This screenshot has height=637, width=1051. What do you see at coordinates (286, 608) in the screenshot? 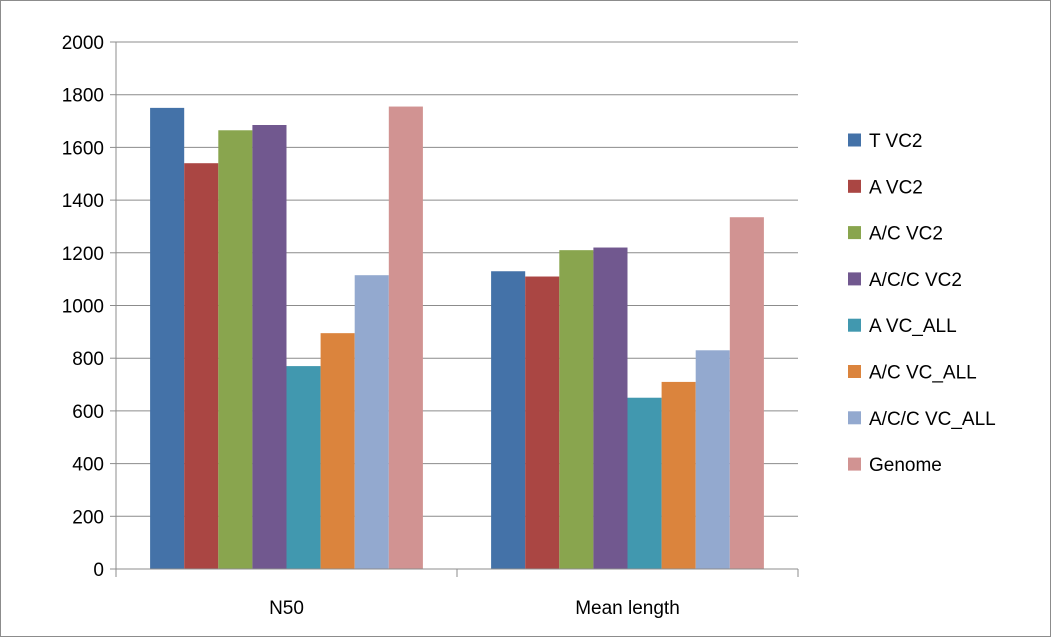
I see `x-category-label: N50` at bounding box center [286, 608].